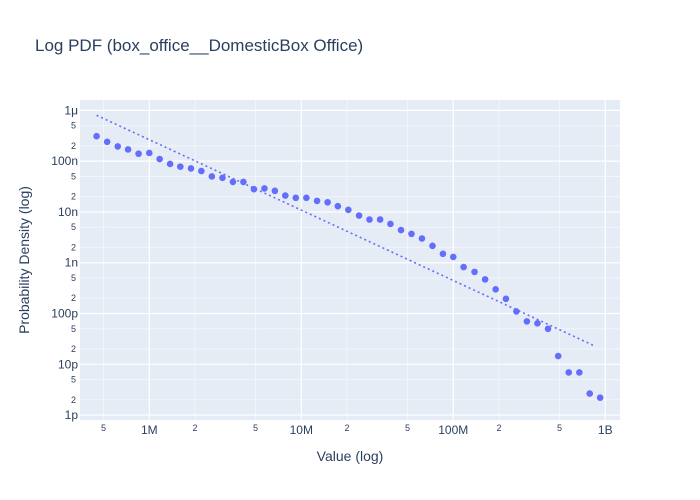  What do you see at coordinates (71, 263) in the screenshot?
I see `y-major-tick-label: 1n` at bounding box center [71, 263].